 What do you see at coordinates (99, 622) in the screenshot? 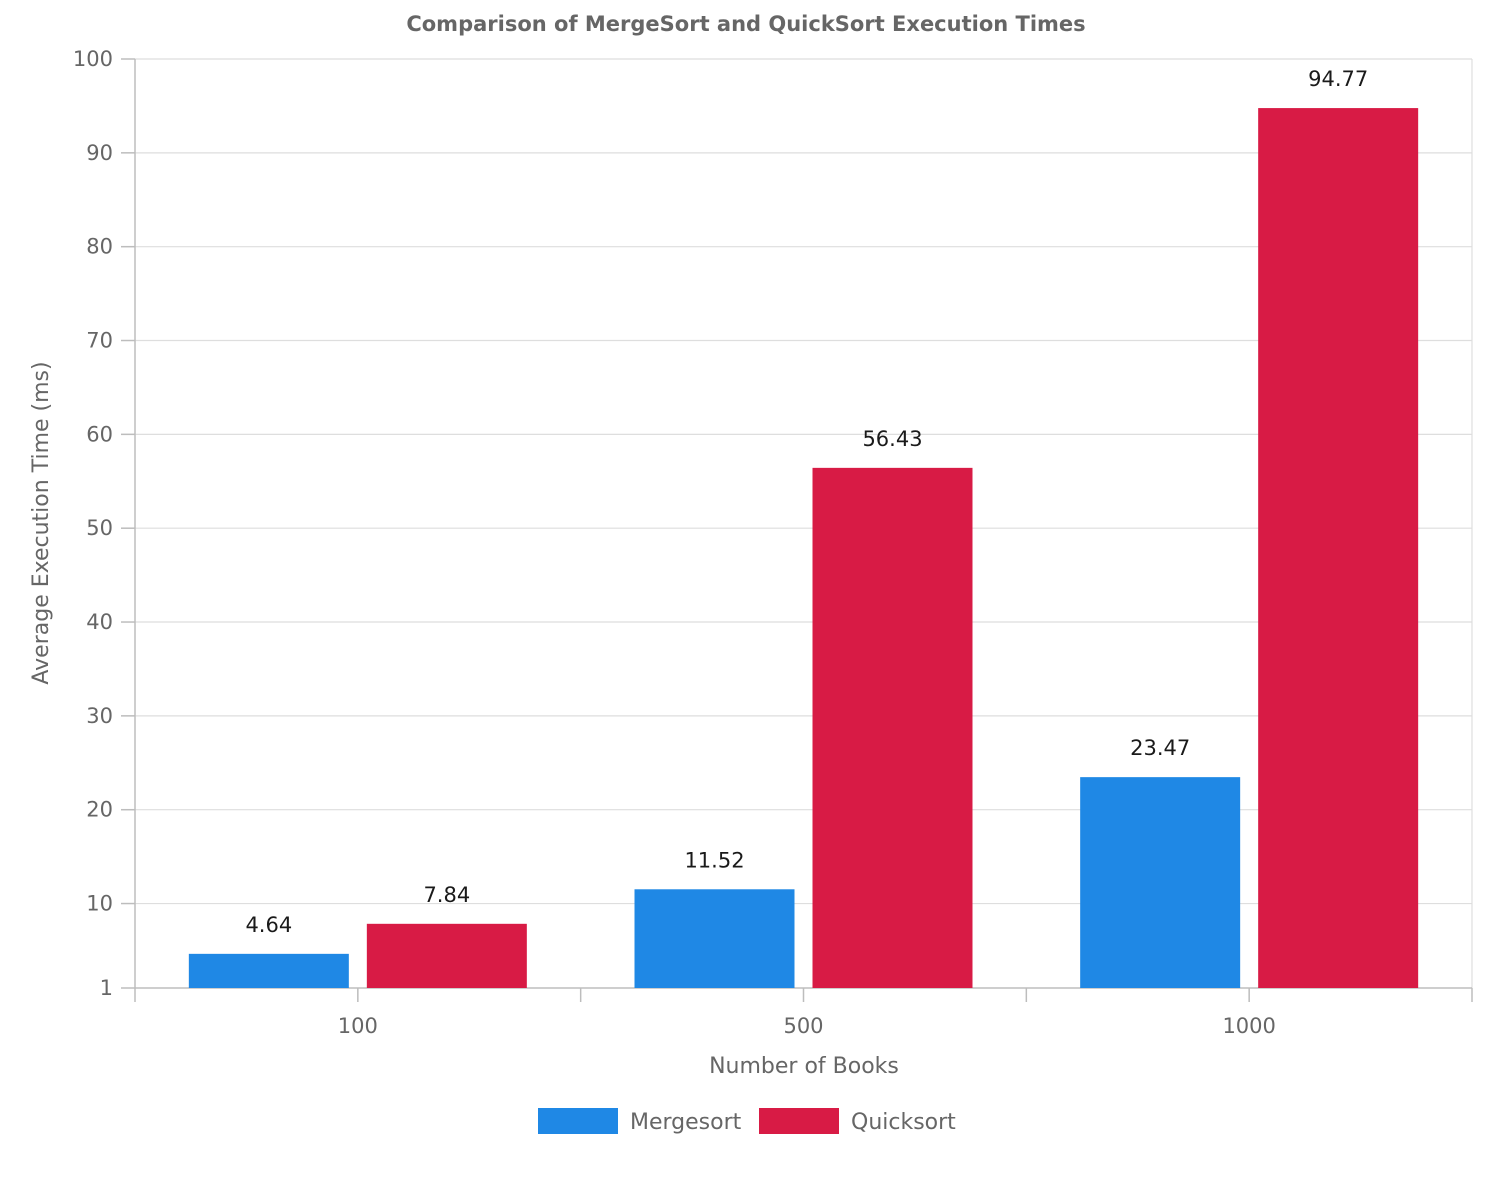
I see `y-tick-label: 40` at bounding box center [99, 622].